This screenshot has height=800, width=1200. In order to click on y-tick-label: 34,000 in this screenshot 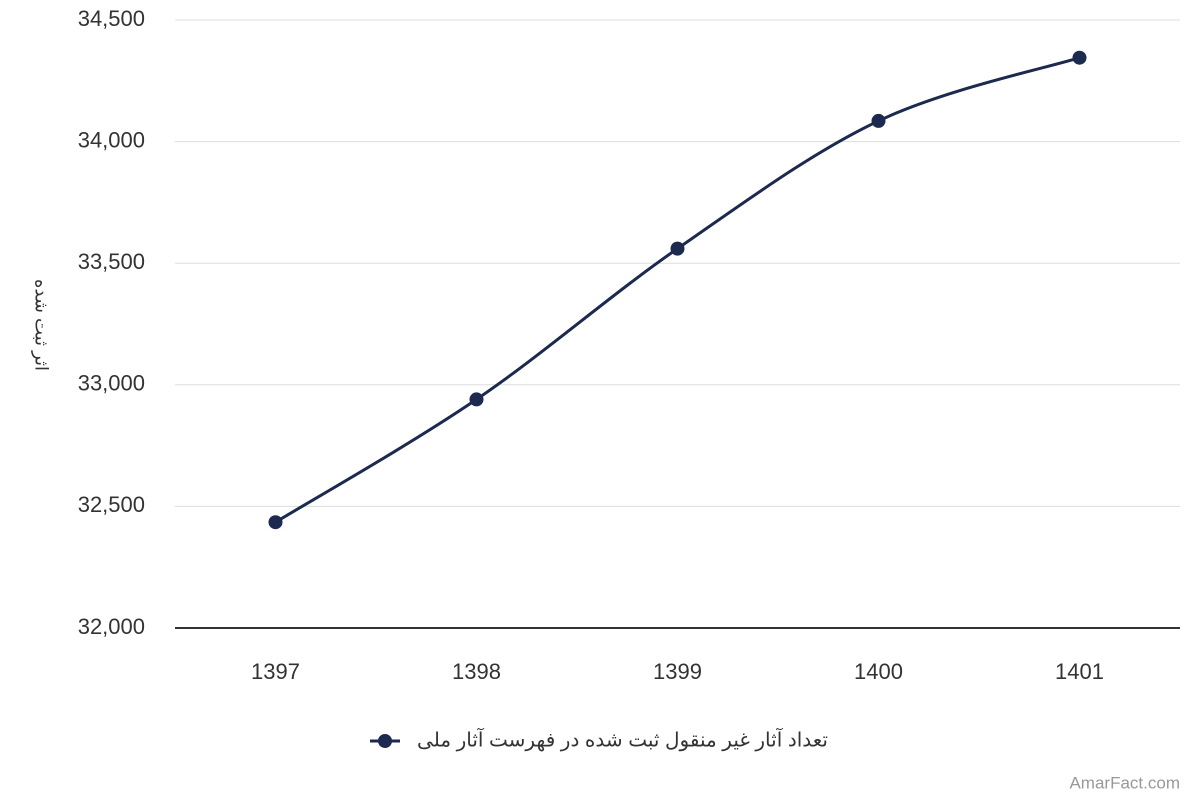, I will do `click(111, 139)`.